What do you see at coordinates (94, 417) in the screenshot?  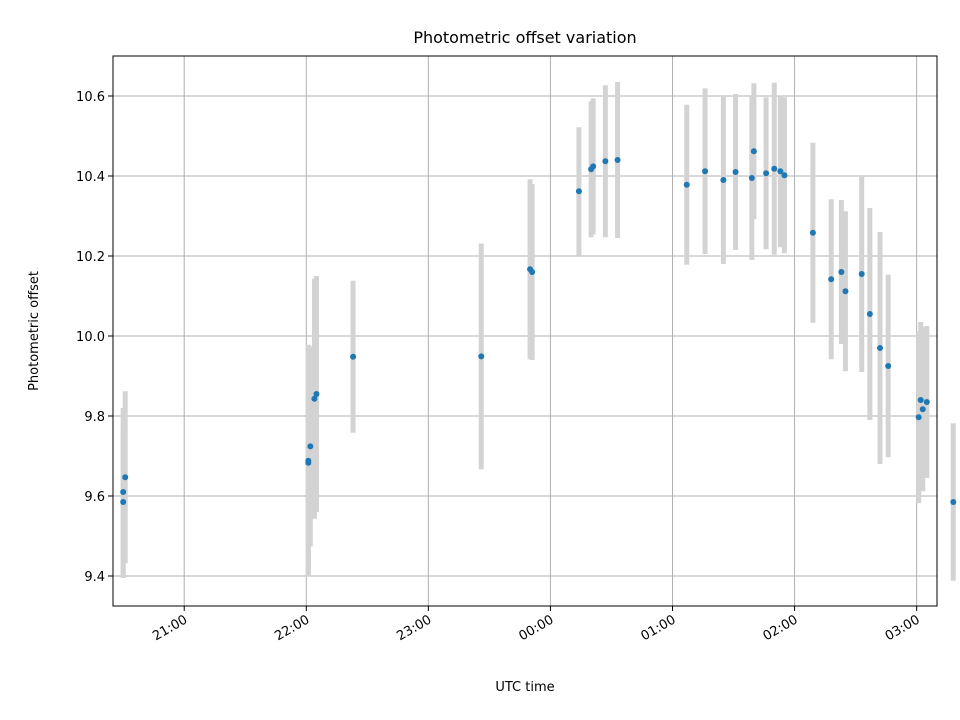 I see `y-tick-label: 9.8` at bounding box center [94, 417].